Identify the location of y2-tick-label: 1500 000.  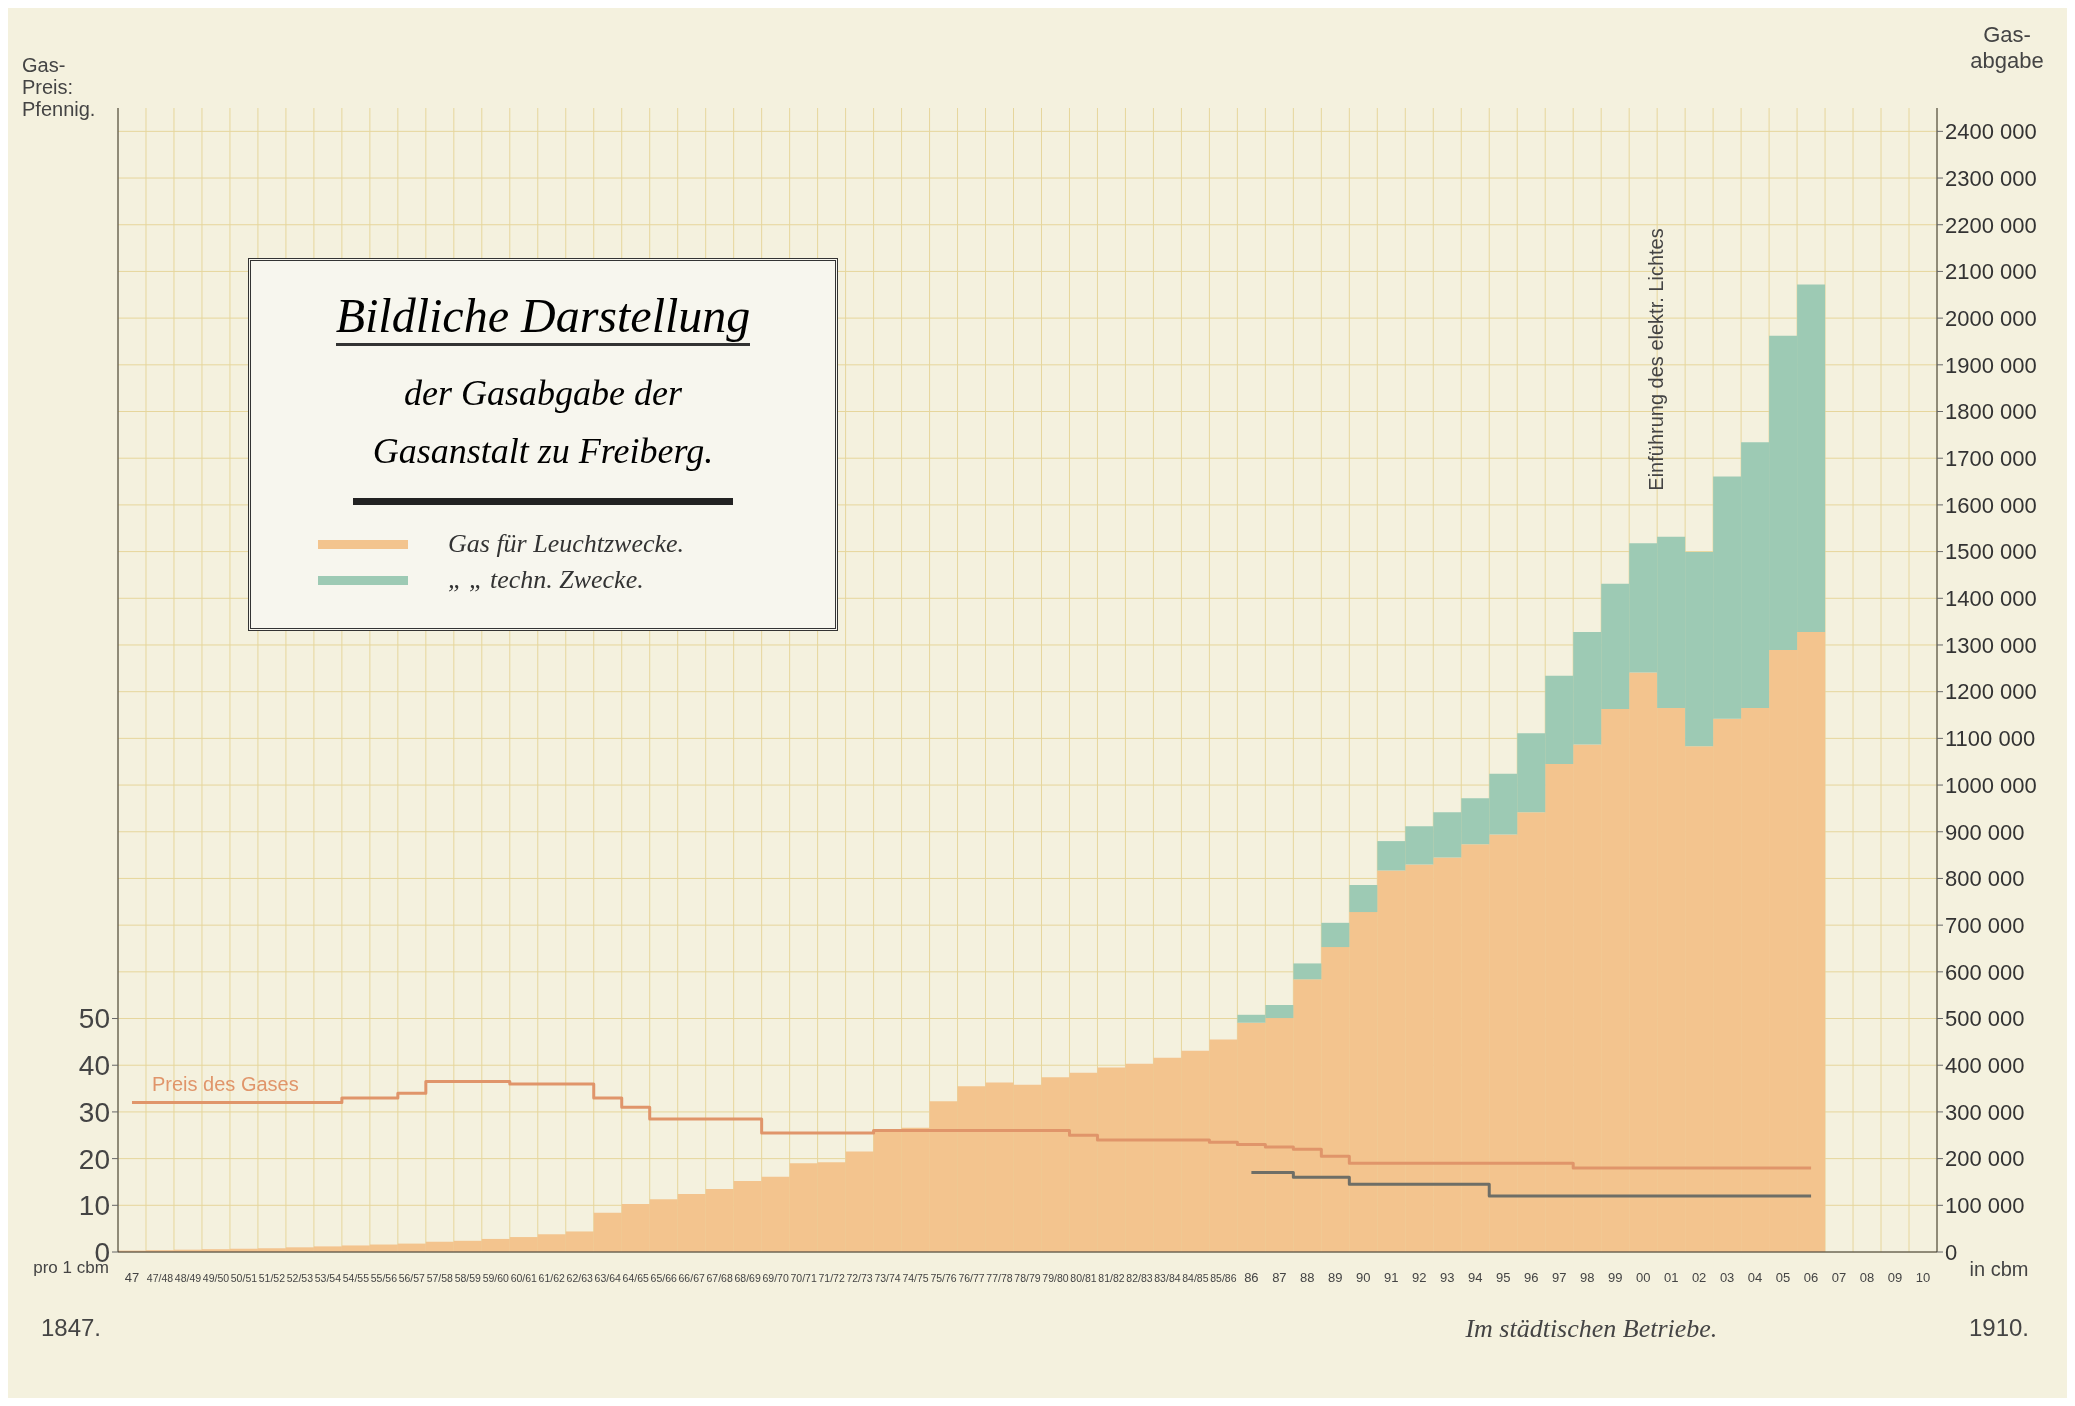
(1991, 552).